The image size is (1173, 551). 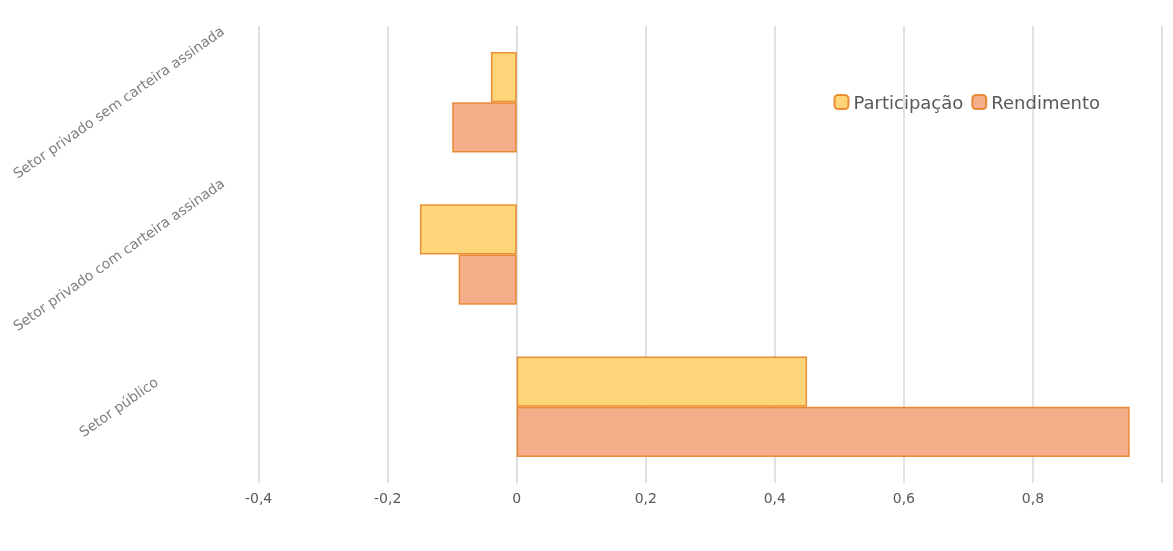 I want to click on x-tick-label: 0,6, so click(x=904, y=498).